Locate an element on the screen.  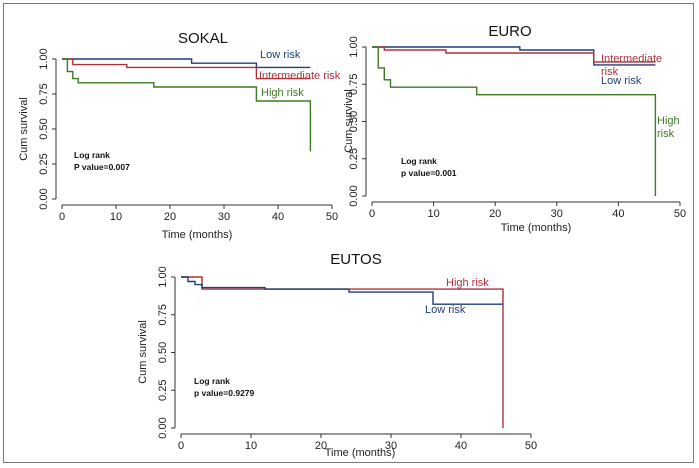
sokal-y-tick-label: 0.25 is located at coordinates (44, 163).